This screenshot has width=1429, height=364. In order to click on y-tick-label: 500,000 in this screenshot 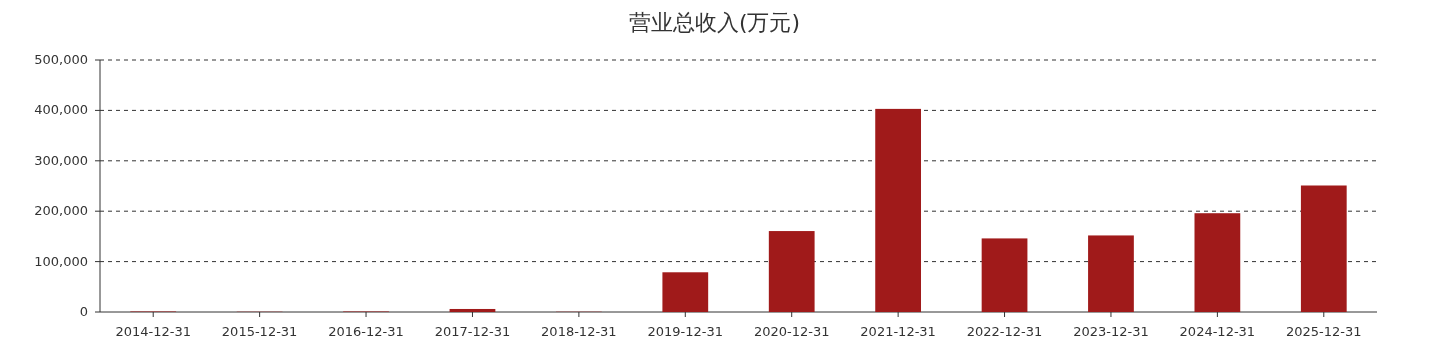, I will do `click(61, 59)`.